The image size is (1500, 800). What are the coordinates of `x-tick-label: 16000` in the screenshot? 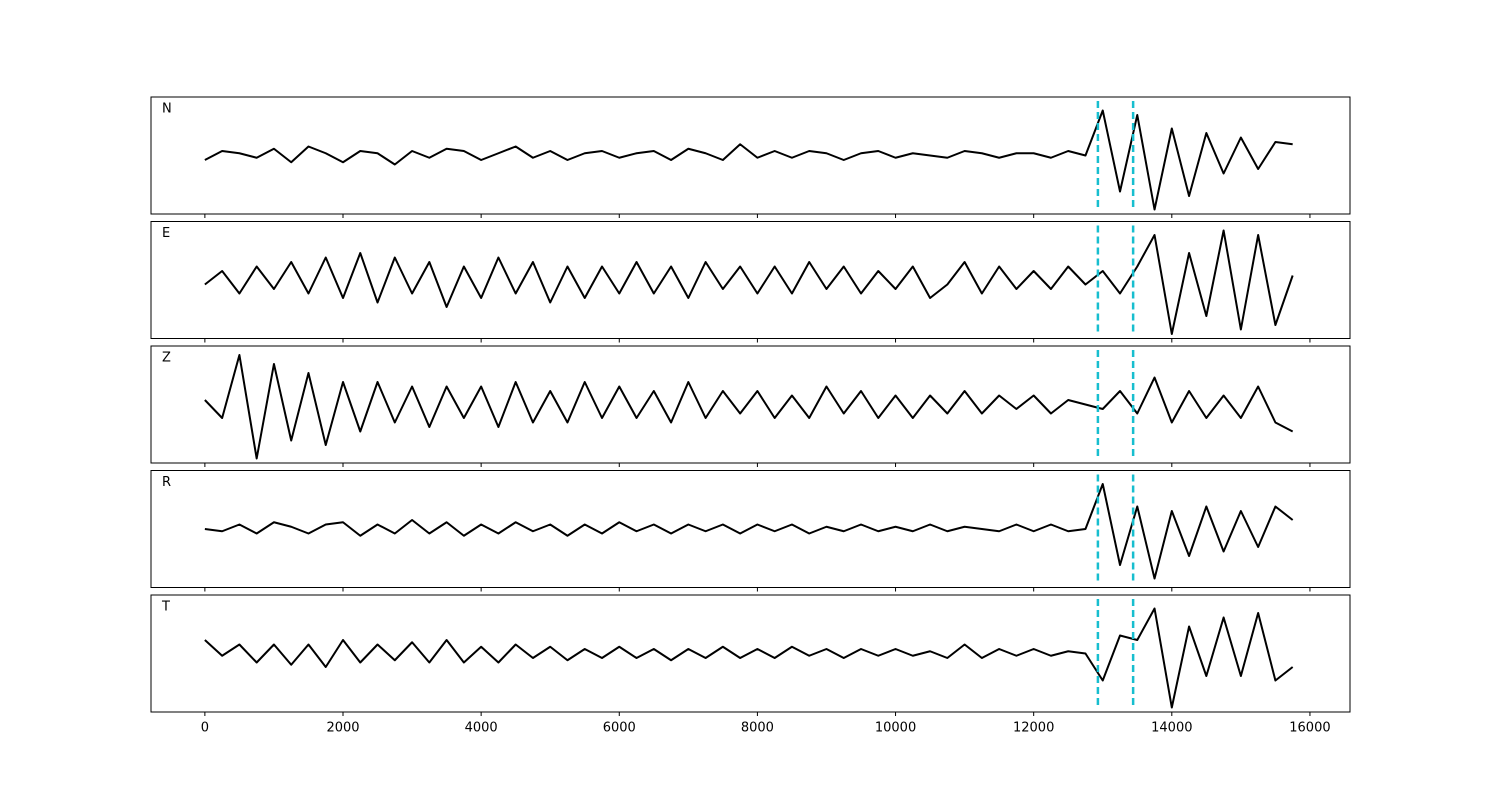 It's located at (1309, 728).